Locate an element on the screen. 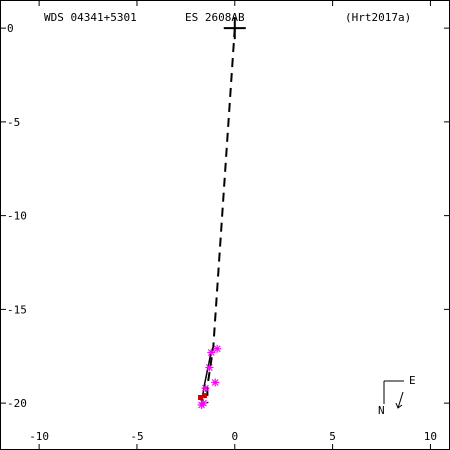 The height and width of the screenshot is (450, 450). x-tick-label: -10 is located at coordinates (39, 436).